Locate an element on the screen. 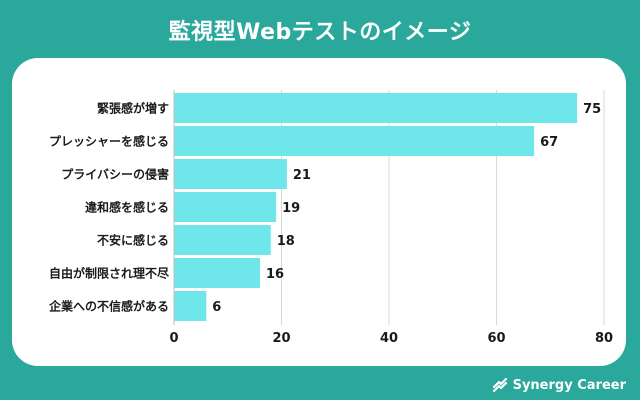 Image resolution: width=640 pixels, height=400 pixels. x-tick-label: 60 is located at coordinates (496, 338).